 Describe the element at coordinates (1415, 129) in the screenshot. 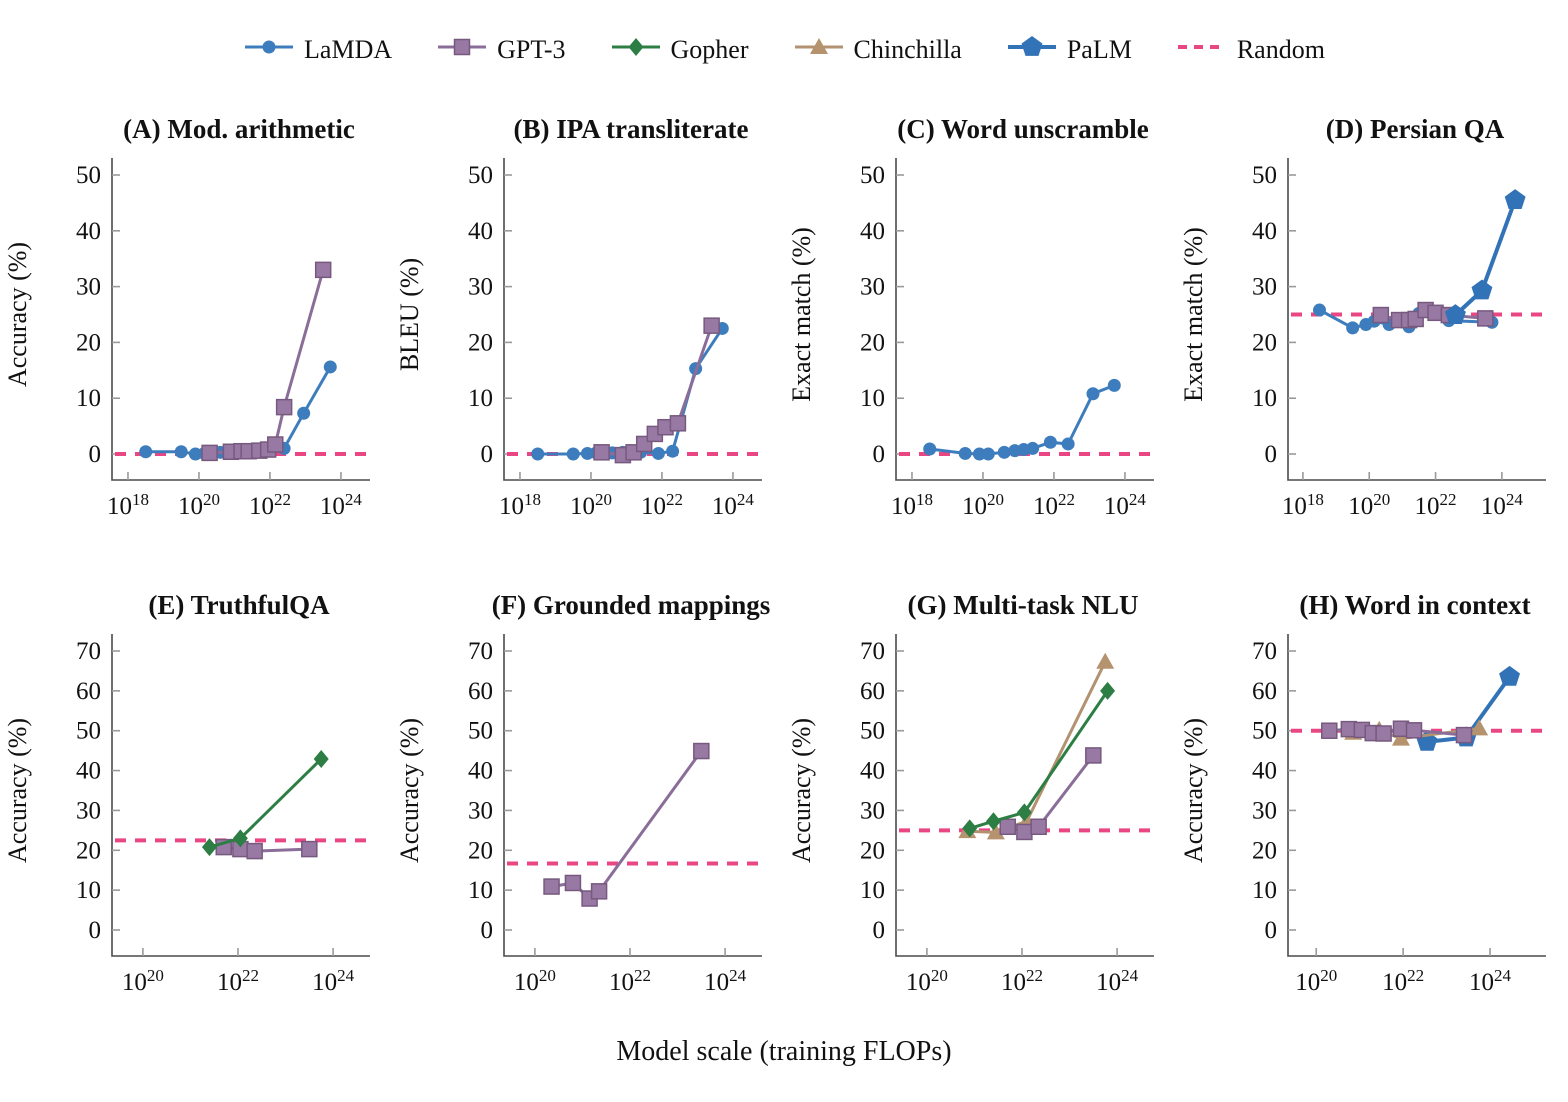

I see `panel-d-title: (D) Persian QA` at that location.